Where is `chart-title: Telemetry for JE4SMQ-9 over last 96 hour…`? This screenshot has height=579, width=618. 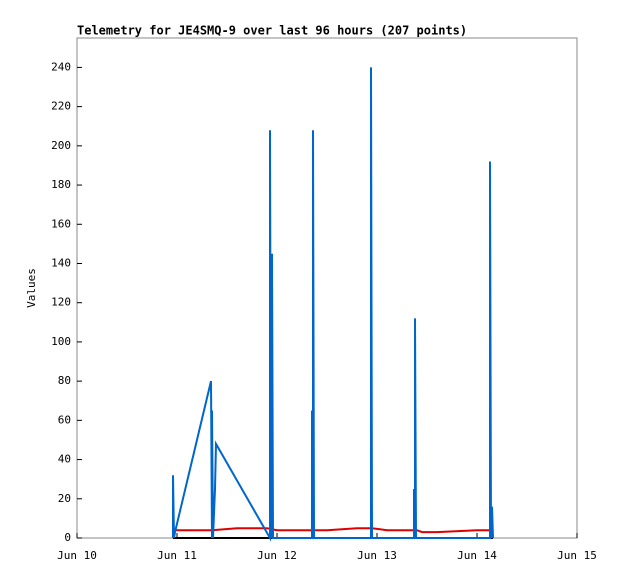
chart-title: Telemetry for JE4SMQ-9 over last 96 hour… is located at coordinates (272, 31).